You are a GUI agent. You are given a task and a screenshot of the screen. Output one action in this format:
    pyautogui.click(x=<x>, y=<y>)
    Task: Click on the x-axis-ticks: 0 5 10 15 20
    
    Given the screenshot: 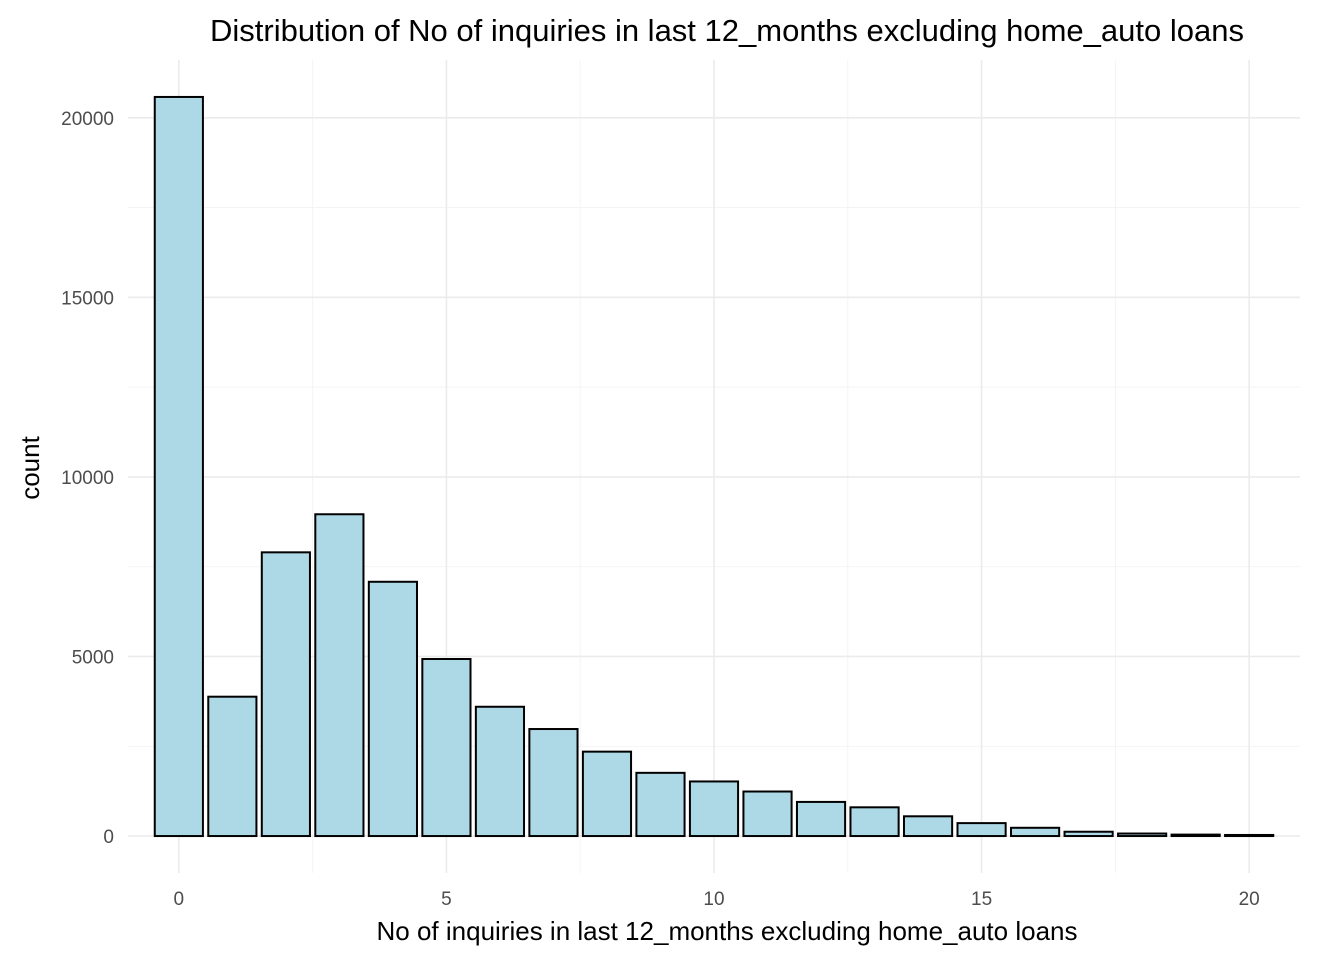 What is the action you would take?
    pyautogui.click(x=717, y=899)
    